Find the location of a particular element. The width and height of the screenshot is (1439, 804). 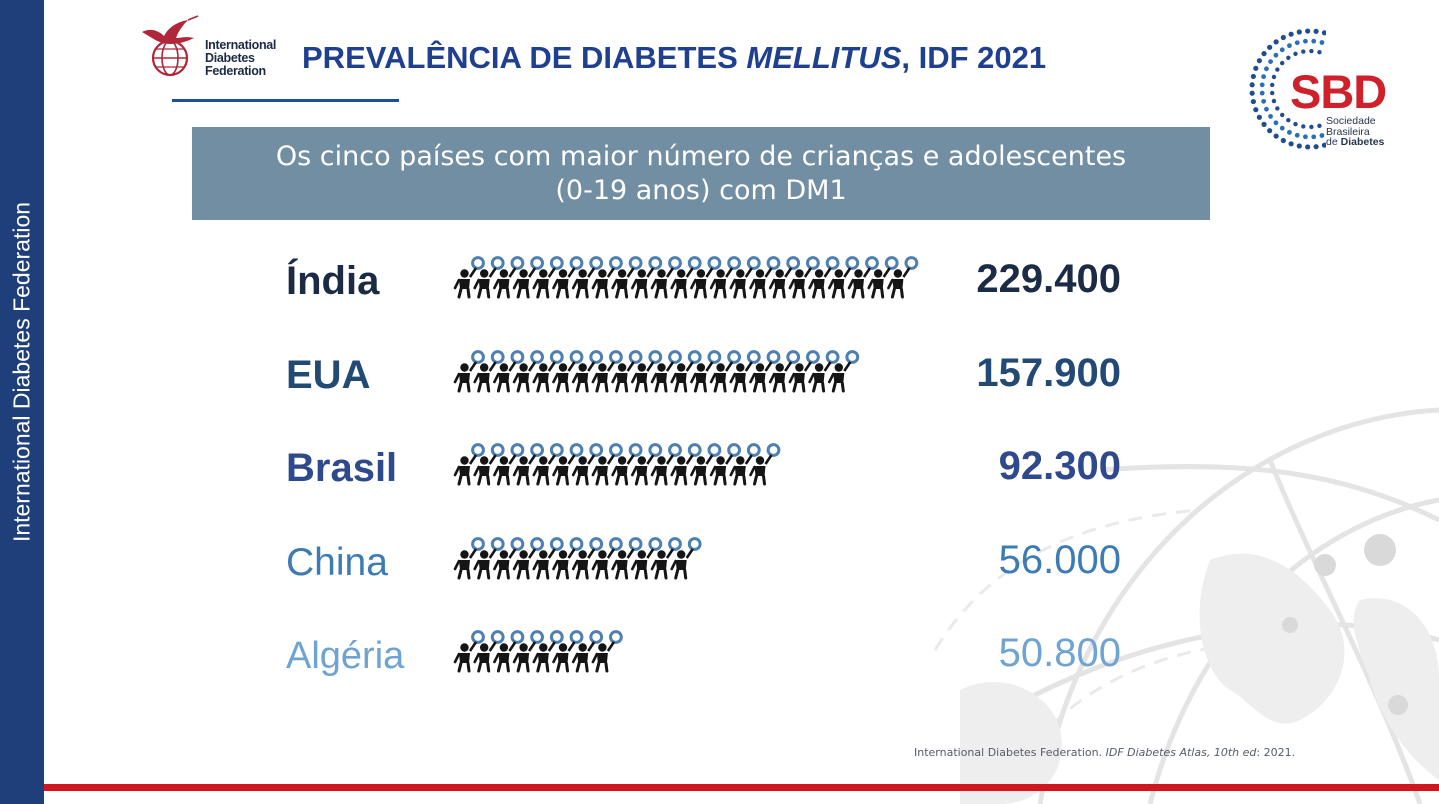

value-label: 92.300 is located at coordinates (1060, 466).